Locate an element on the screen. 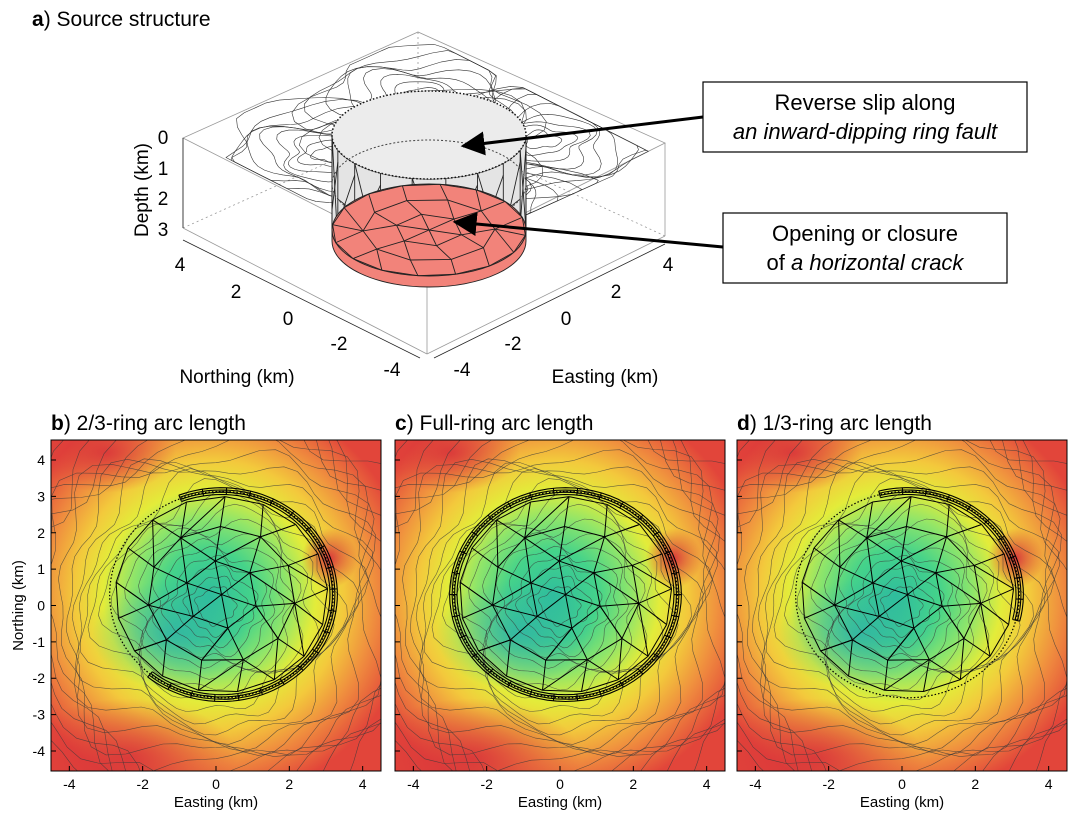 The height and width of the screenshot is (825, 1077). map-title: c) Full-ring arc length is located at coordinates (494, 423).